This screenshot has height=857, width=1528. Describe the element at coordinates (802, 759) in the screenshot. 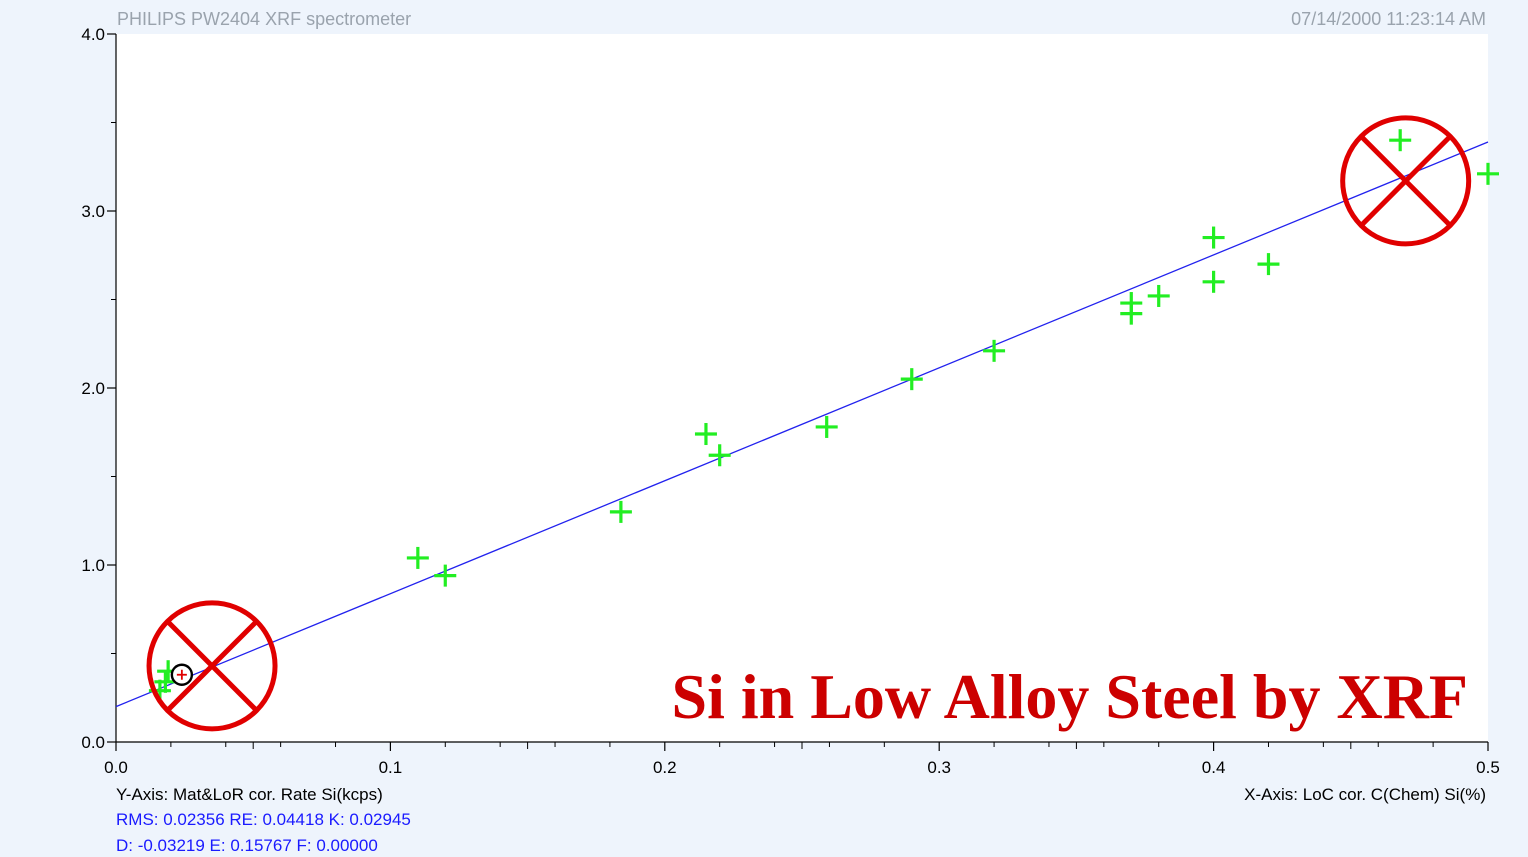

I see `x-ticks: 0.0 0.1 0.2 0.3 0.4 0.5` at that location.